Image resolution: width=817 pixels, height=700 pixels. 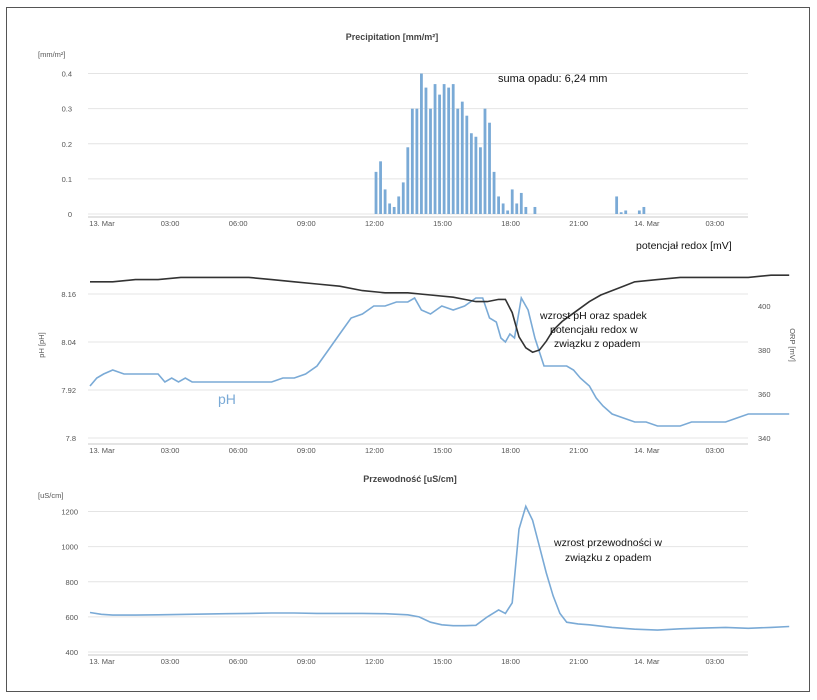 What do you see at coordinates (68, 390) in the screenshot?
I see `y-tick-label-left: 7.92` at bounding box center [68, 390].